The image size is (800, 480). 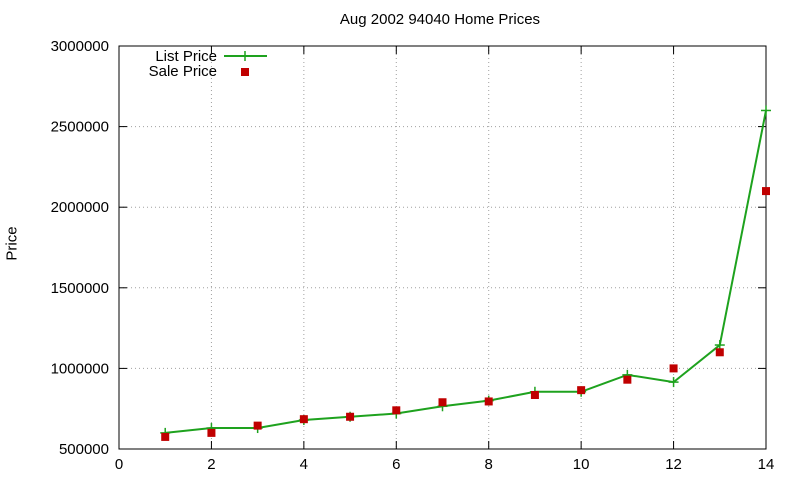 What do you see at coordinates (489, 464) in the screenshot?
I see `x-tick-label: 8` at bounding box center [489, 464].